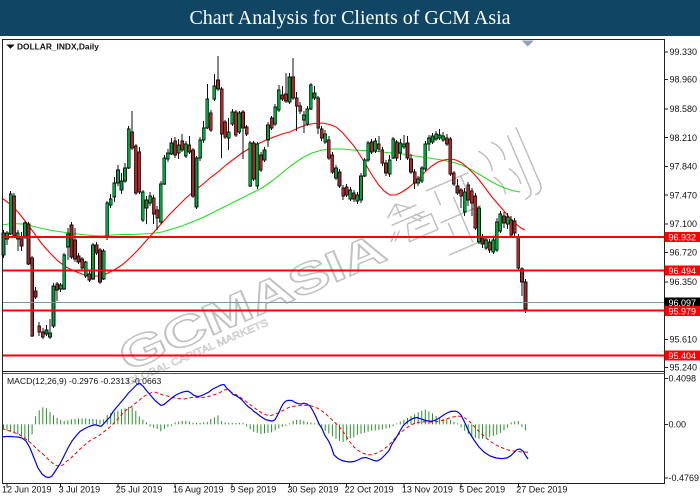  What do you see at coordinates (684, 478) in the screenshot?
I see `svg-text: -0.4769` at bounding box center [684, 478].